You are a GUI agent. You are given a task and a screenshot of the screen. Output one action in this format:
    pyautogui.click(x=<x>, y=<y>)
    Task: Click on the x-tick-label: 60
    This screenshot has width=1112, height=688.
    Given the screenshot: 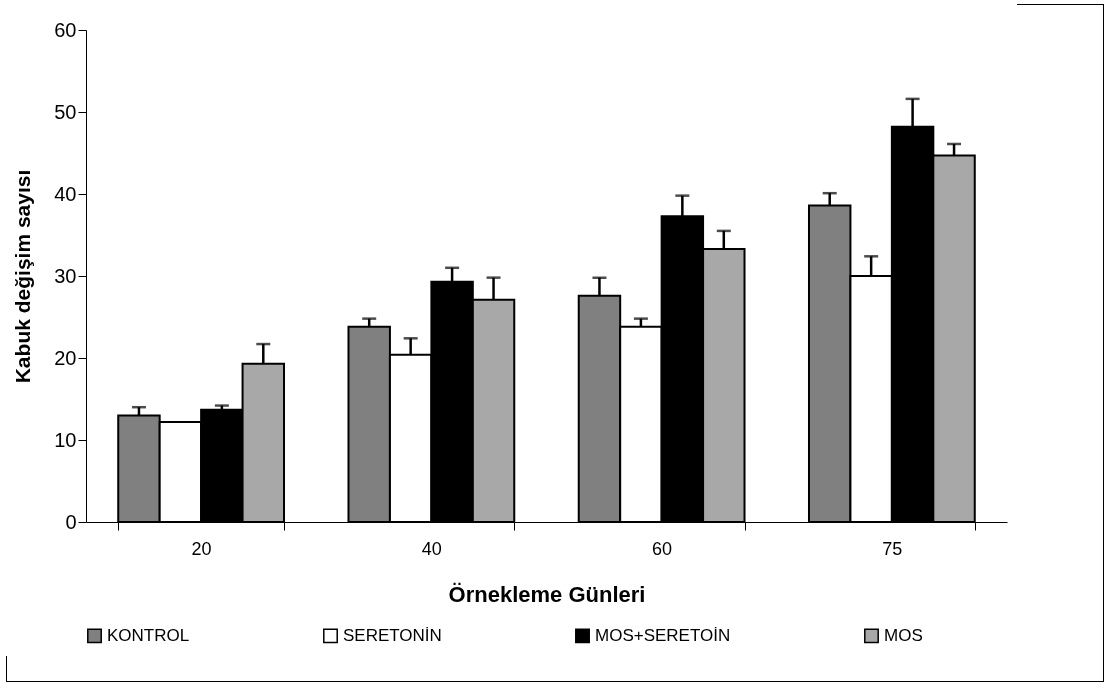 What is the action you would take?
    pyautogui.click(x=662, y=548)
    